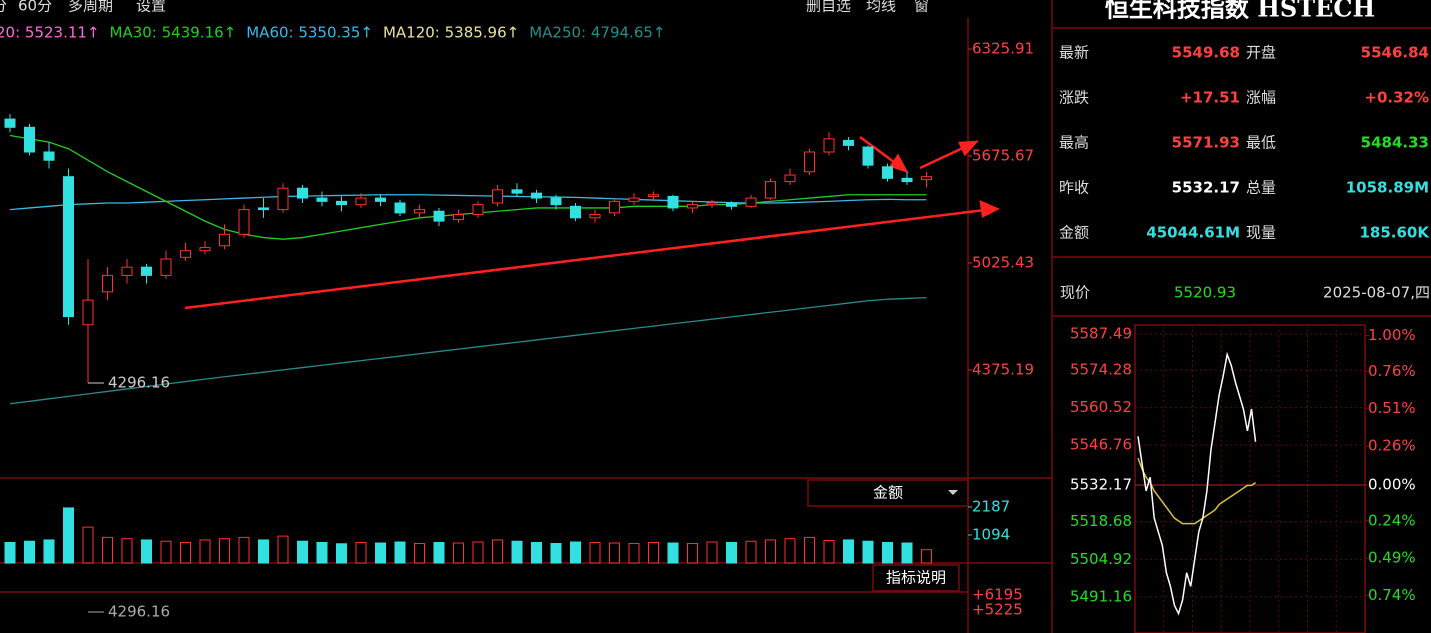  Describe the element at coordinates (1395, 53) in the screenshot. I see `quote-value: 5546.84` at that location.